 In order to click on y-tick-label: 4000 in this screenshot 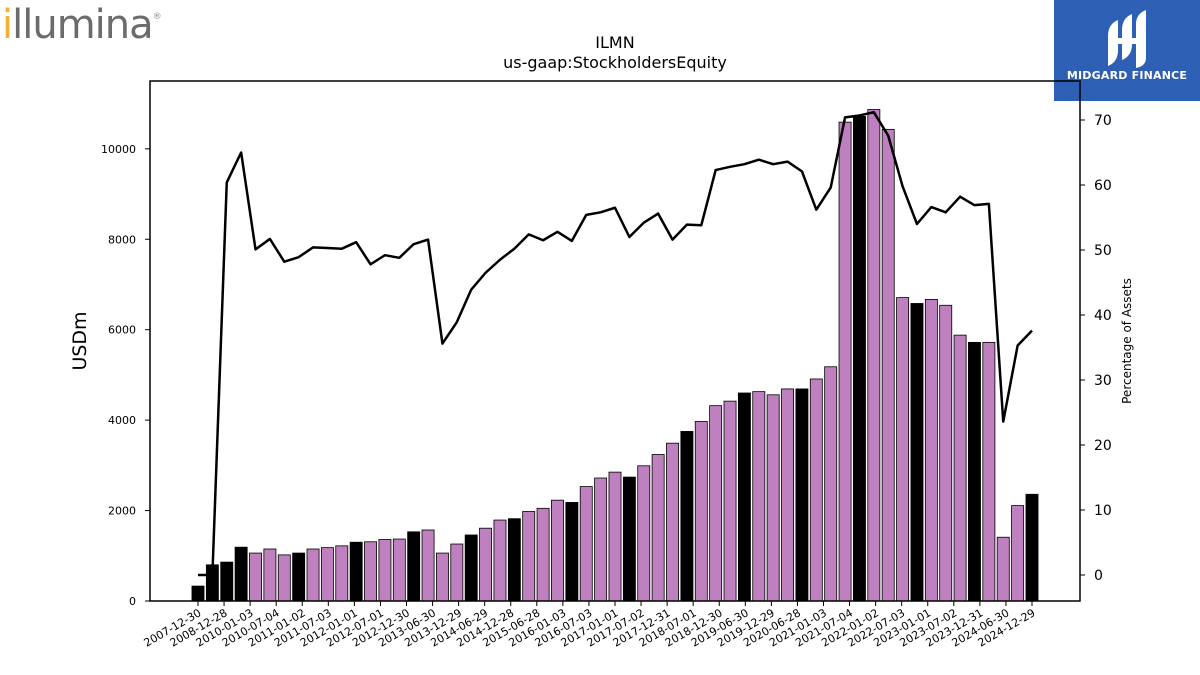, I will do `click(122, 420)`.